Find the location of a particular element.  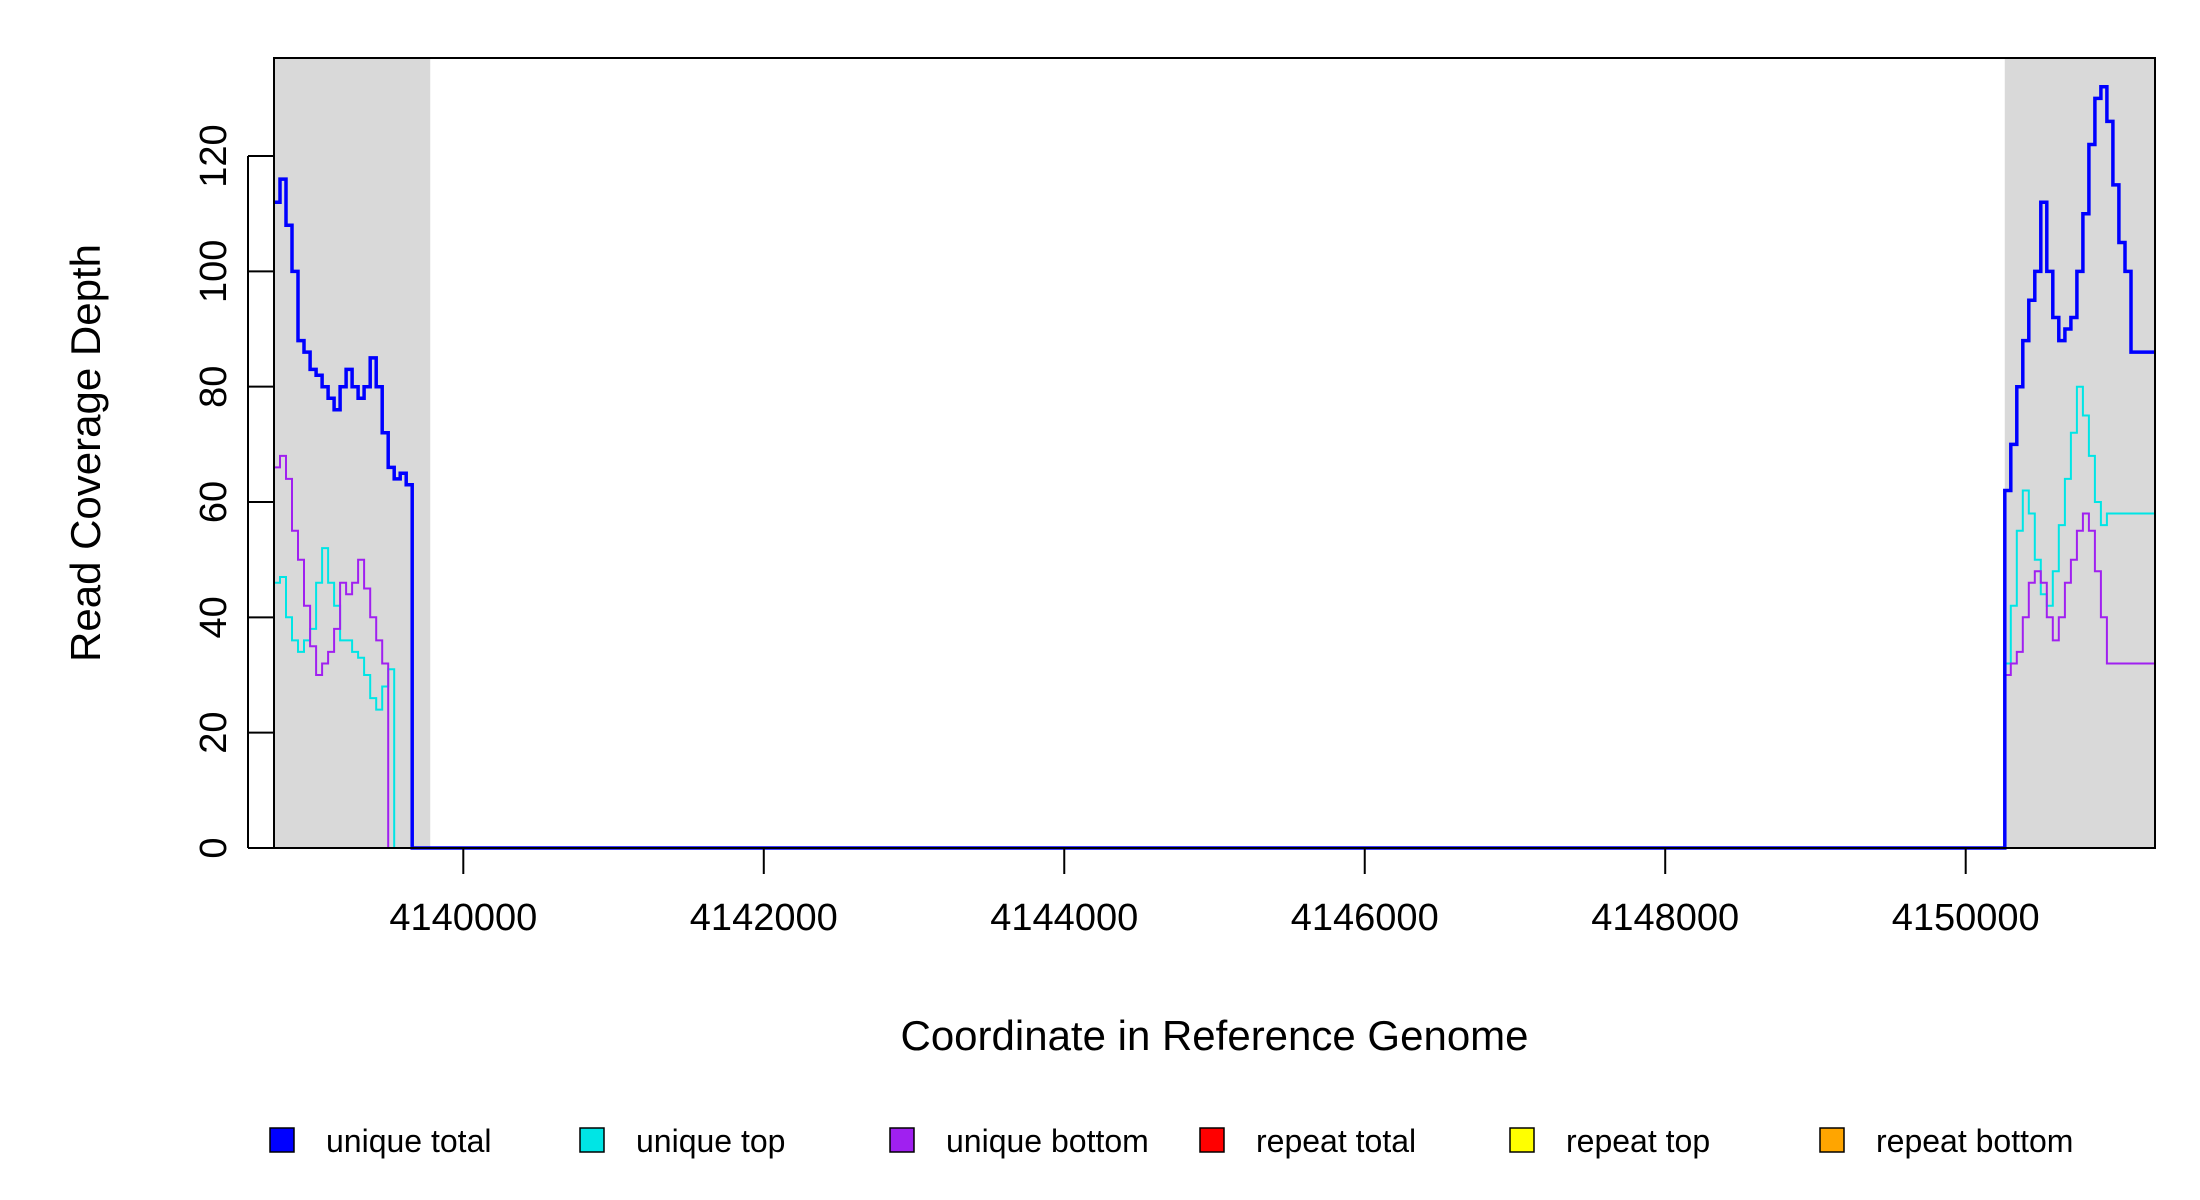

x-tick-label: 4142000 is located at coordinates (764, 918).